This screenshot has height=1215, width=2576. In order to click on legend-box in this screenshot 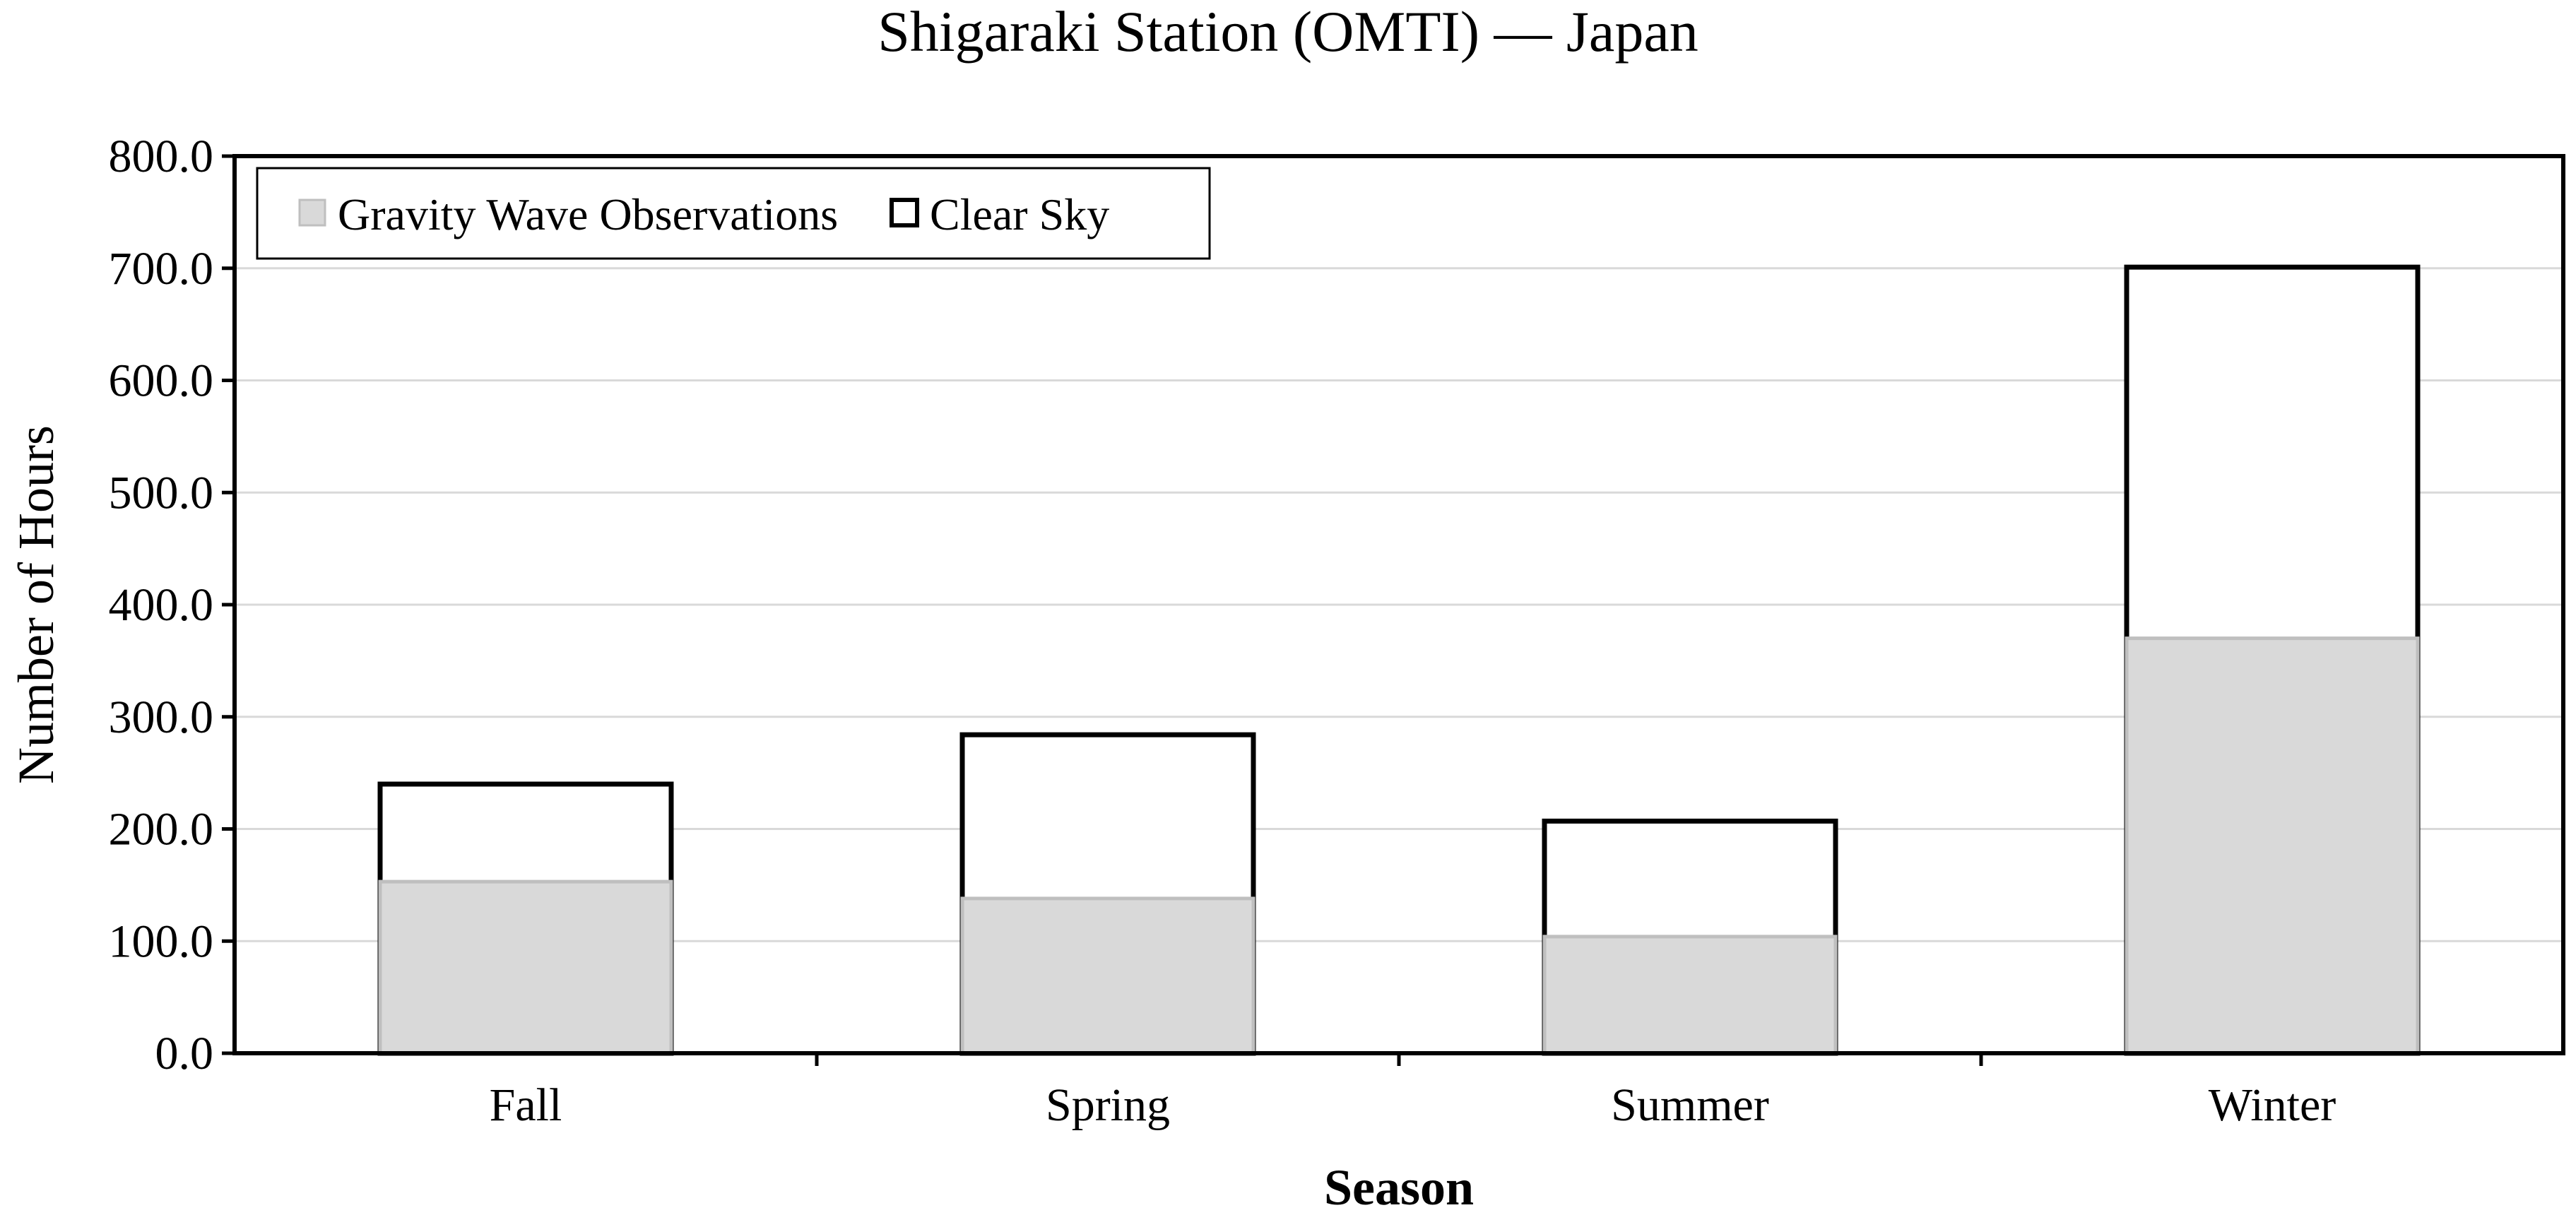, I will do `click(733, 213)`.